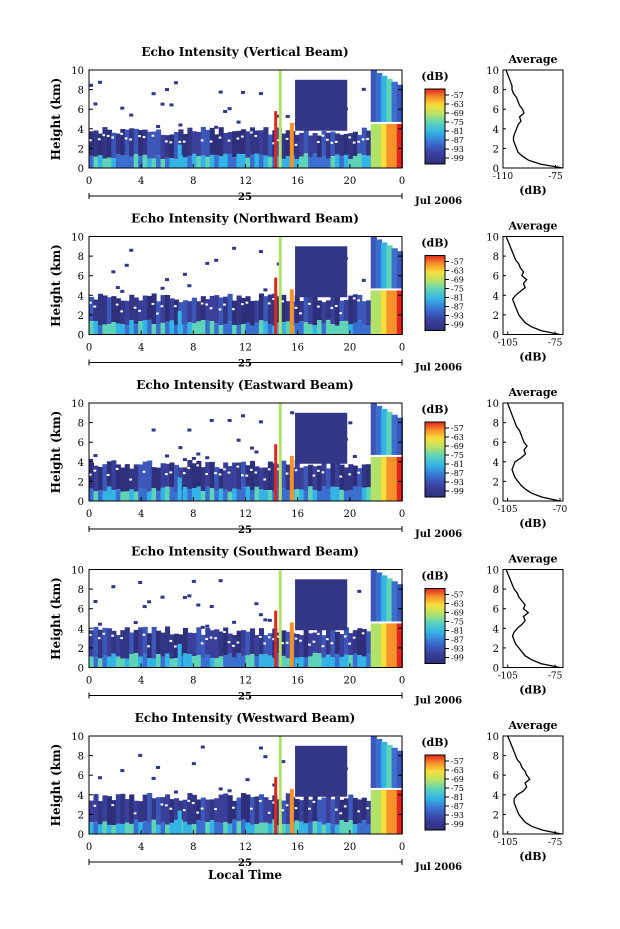  What do you see at coordinates (503, 177) in the screenshot?
I see `avg-x-tick-label: -110` at bounding box center [503, 177].